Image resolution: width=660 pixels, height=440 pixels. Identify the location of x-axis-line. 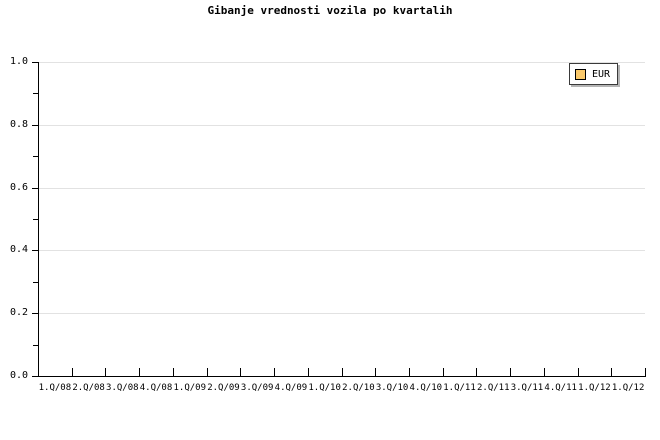
(342, 376).